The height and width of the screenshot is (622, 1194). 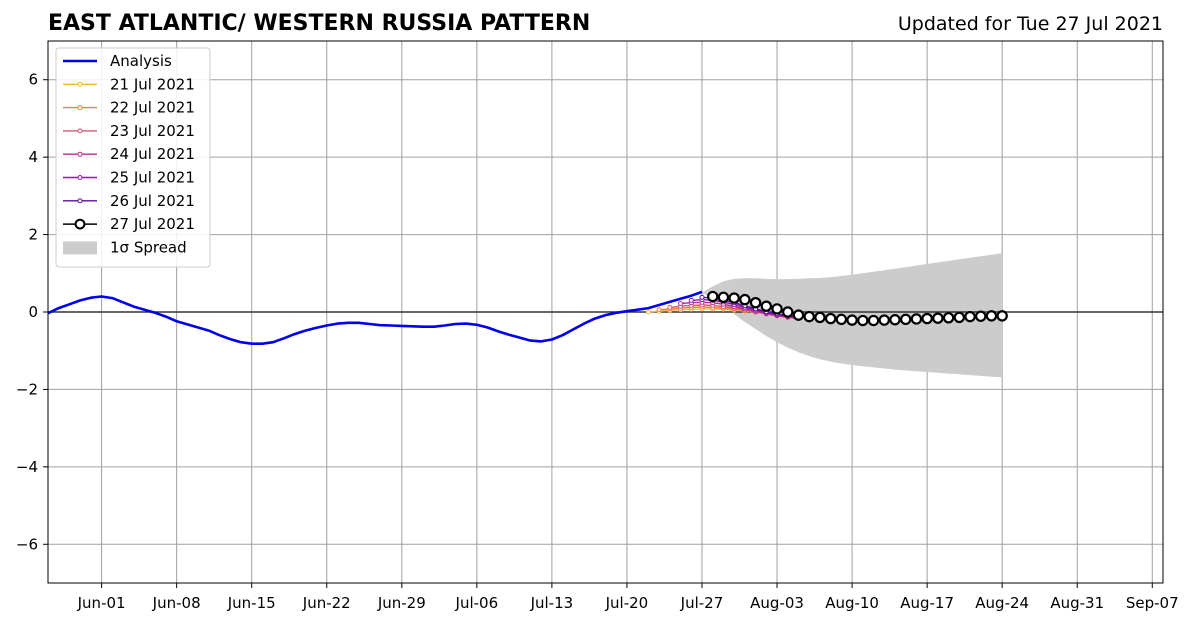 I want to click on legend-label: 26 Jul 2021, so click(x=152, y=201).